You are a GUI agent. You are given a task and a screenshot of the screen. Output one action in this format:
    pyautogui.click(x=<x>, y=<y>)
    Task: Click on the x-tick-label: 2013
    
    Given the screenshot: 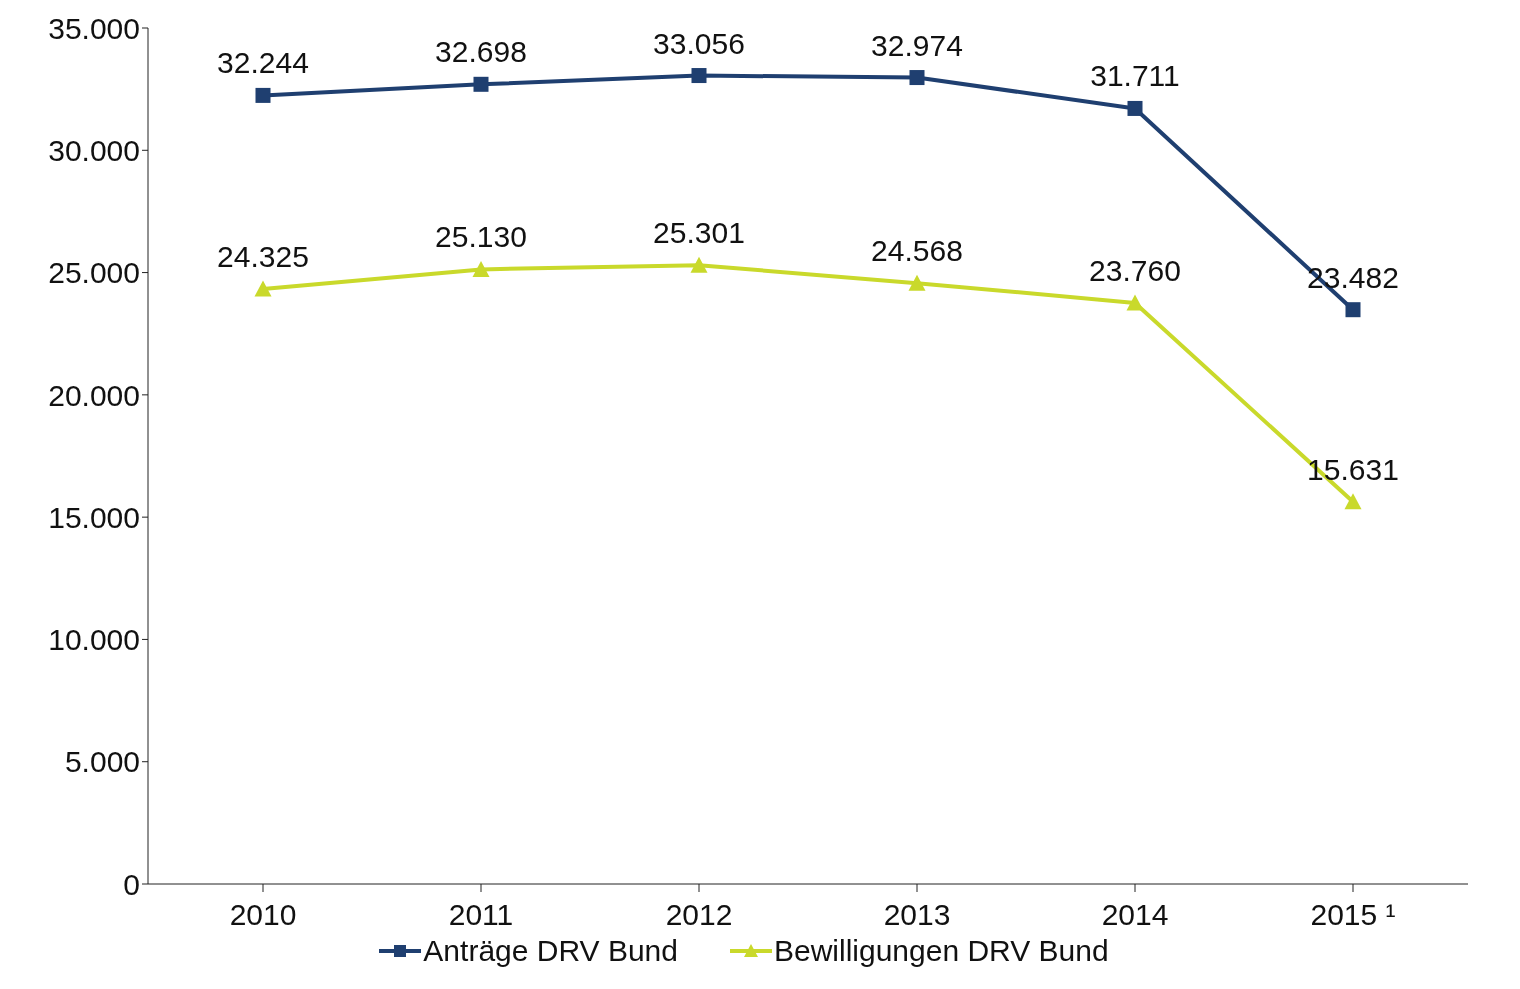 What is the action you would take?
    pyautogui.click(x=917, y=915)
    